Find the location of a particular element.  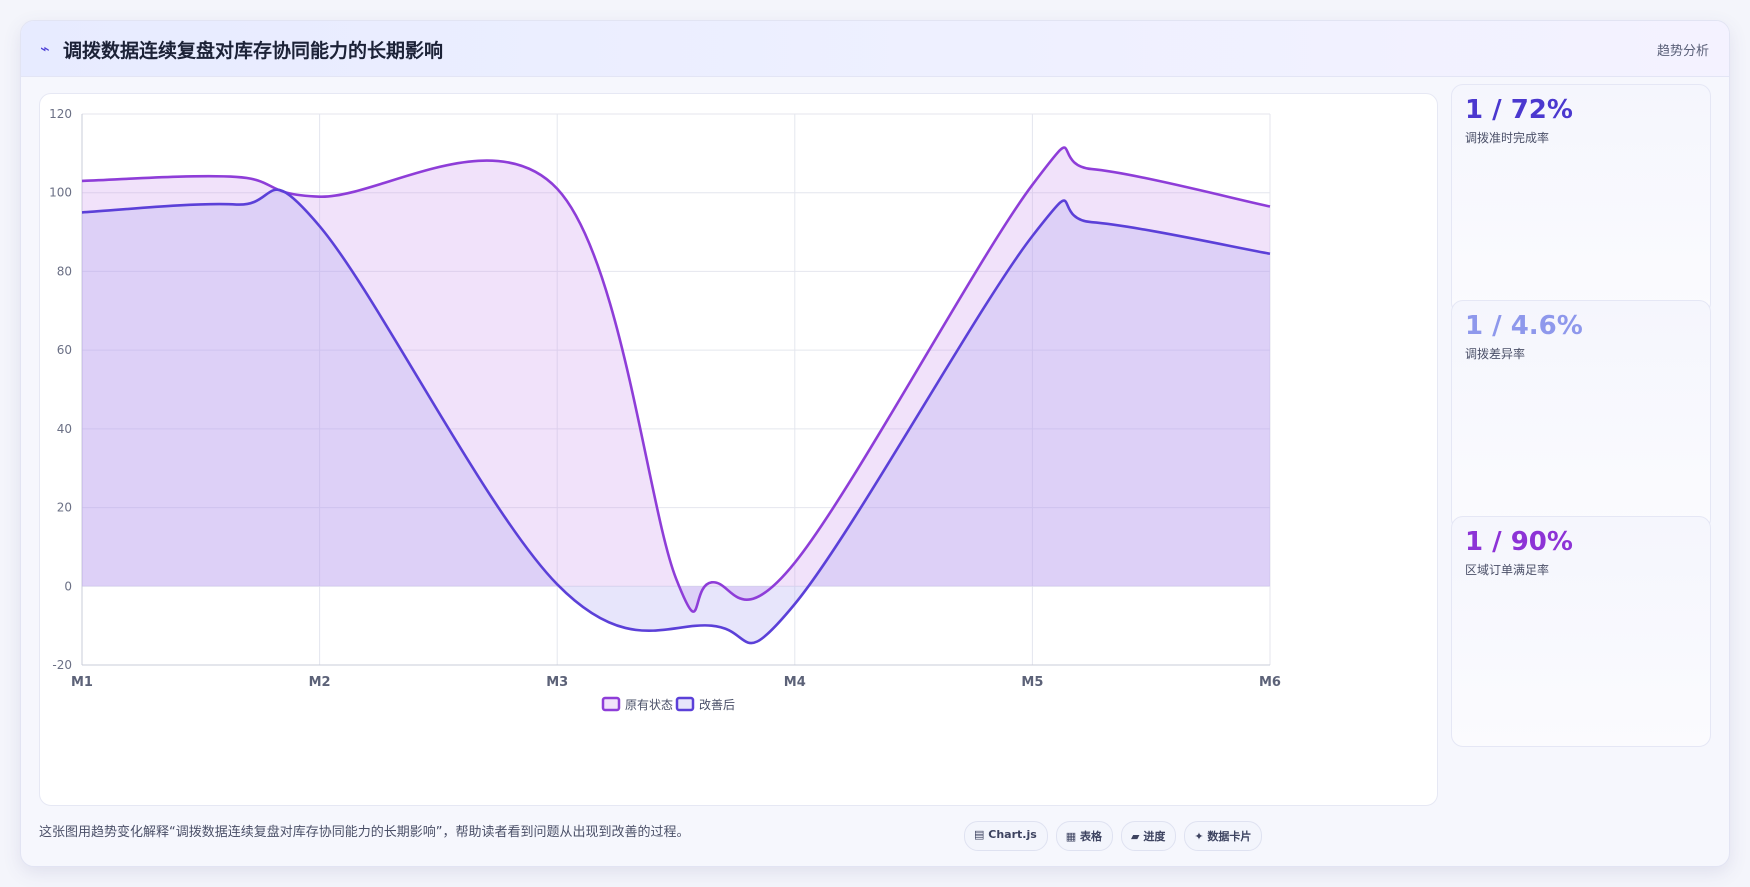

y-tick-label: 40 is located at coordinates (64, 429).